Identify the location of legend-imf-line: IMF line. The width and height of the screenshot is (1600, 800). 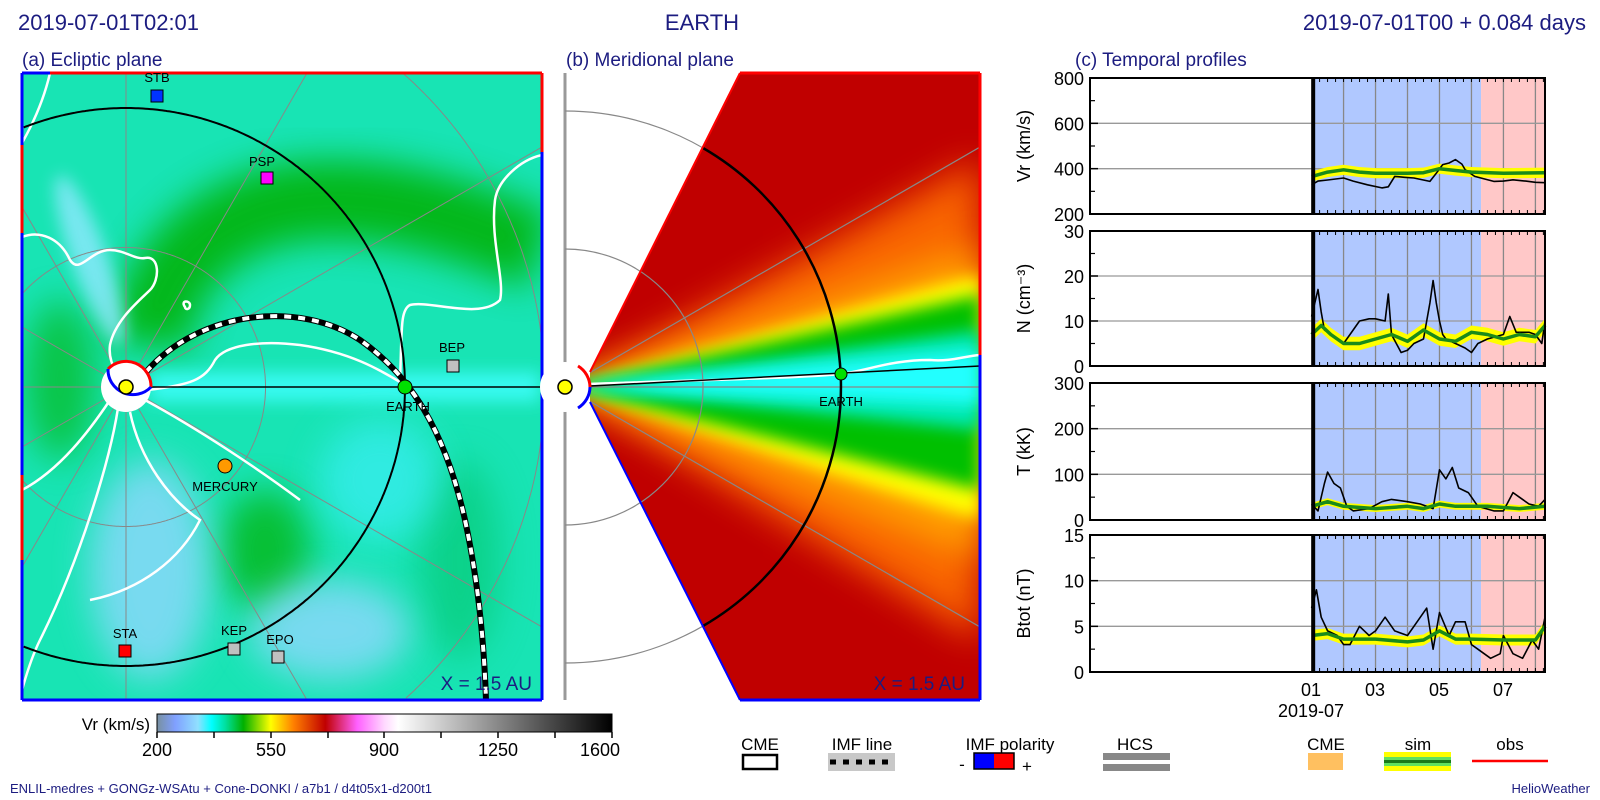
(862, 744).